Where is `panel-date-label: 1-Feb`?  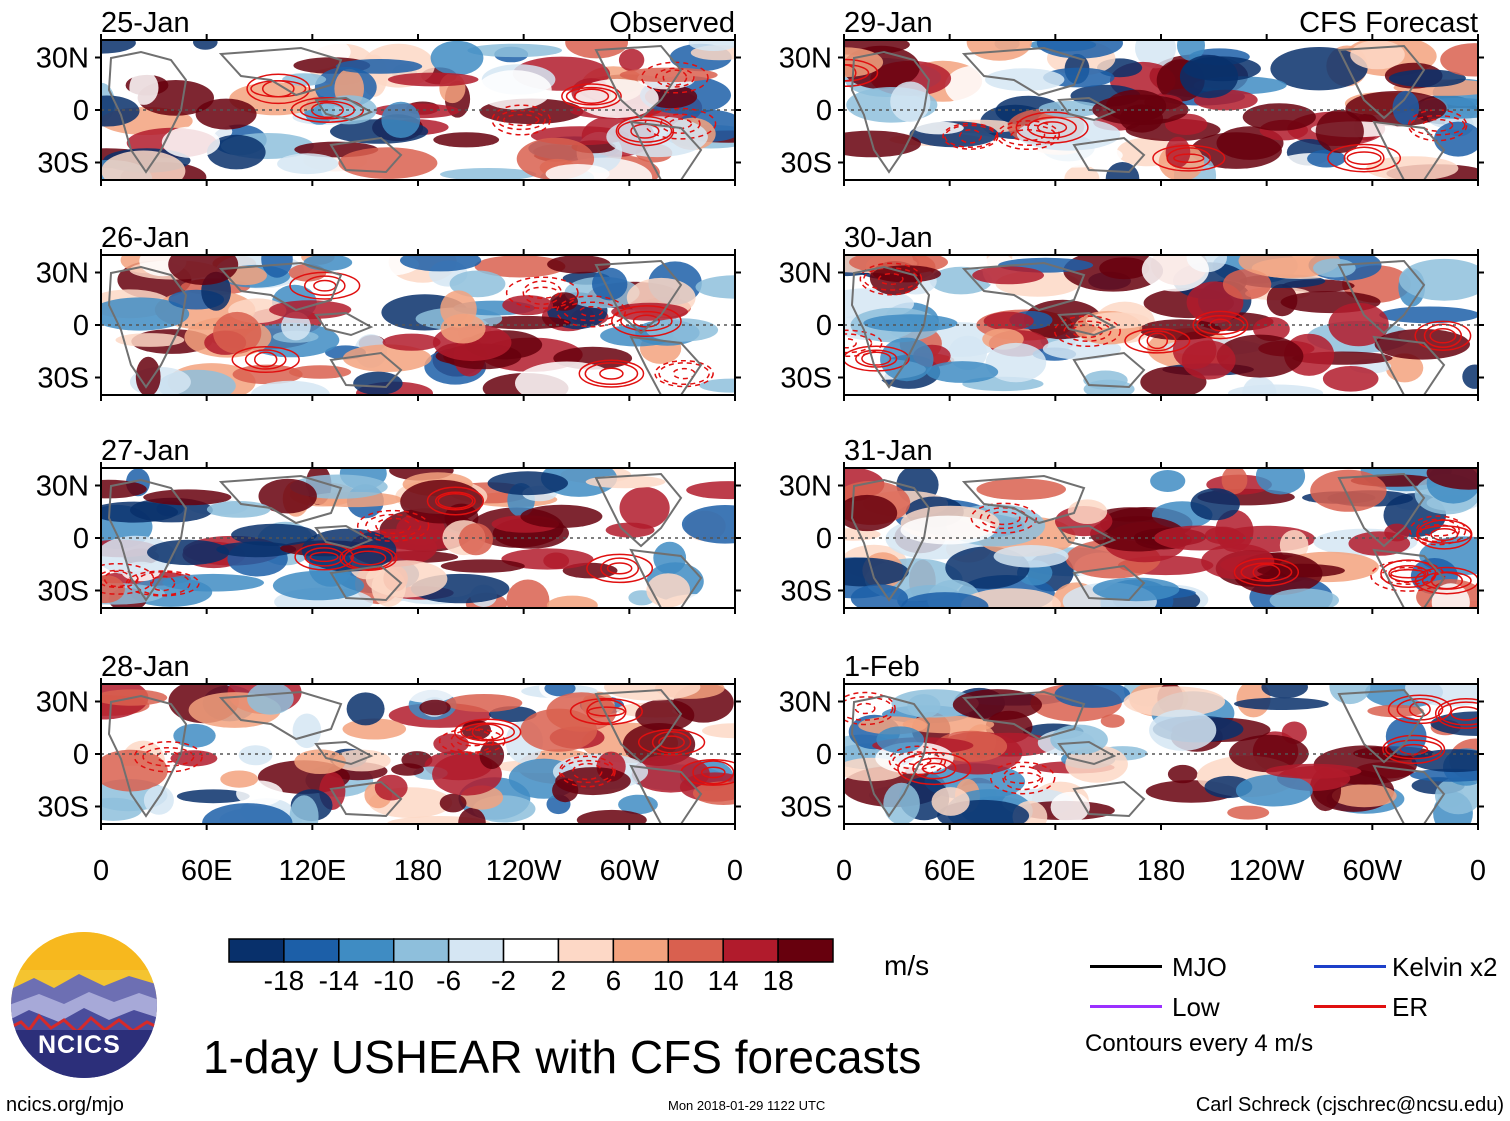
panel-date-label: 1-Feb is located at coordinates (882, 667).